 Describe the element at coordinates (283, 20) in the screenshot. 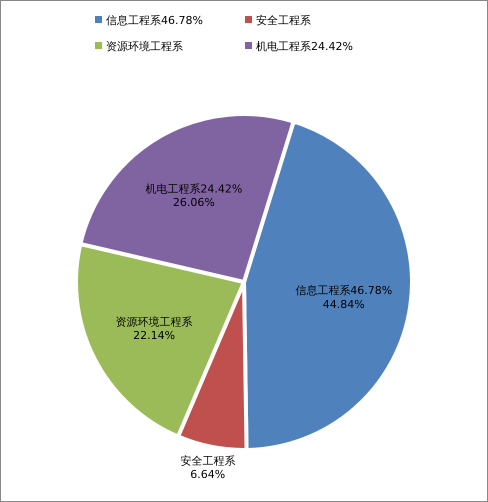

I see `legend-label: 安全工程系` at that location.